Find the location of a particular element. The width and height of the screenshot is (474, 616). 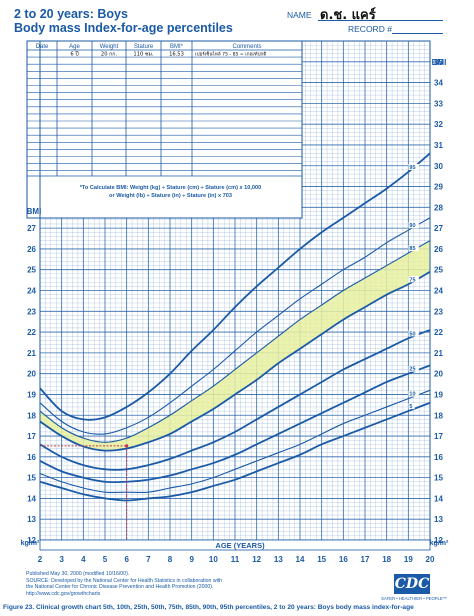

y-tick-right: 28 is located at coordinates (438, 207).